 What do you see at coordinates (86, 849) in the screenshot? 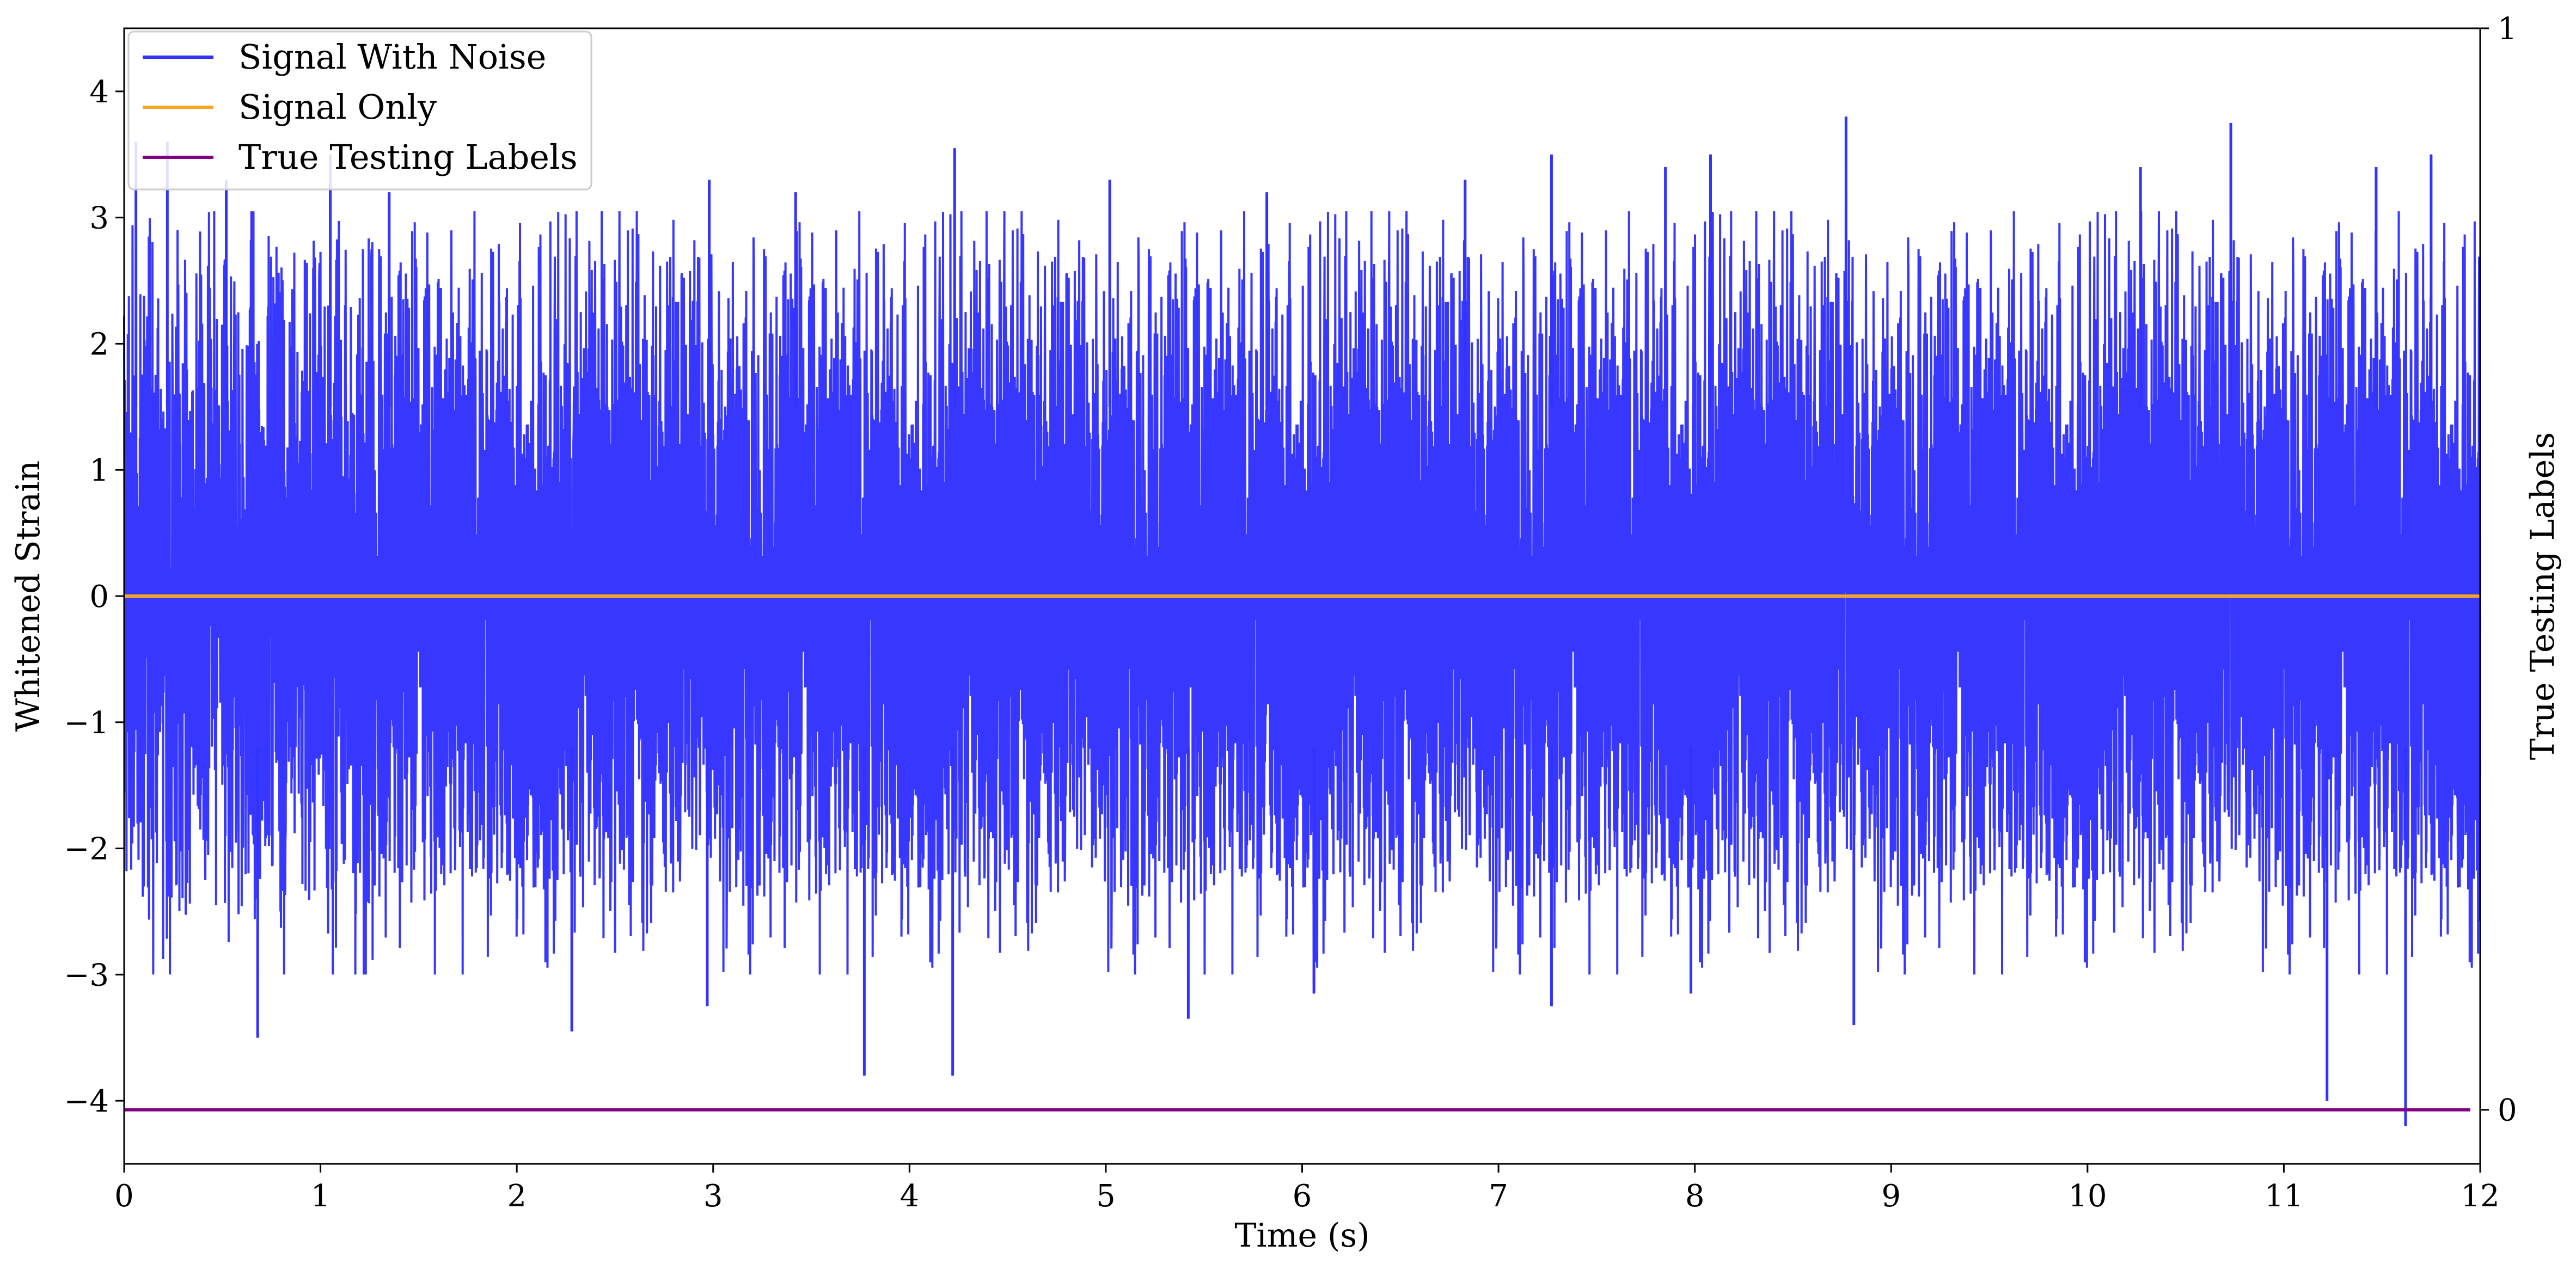
I see `y-tick-label: −2` at bounding box center [86, 849].